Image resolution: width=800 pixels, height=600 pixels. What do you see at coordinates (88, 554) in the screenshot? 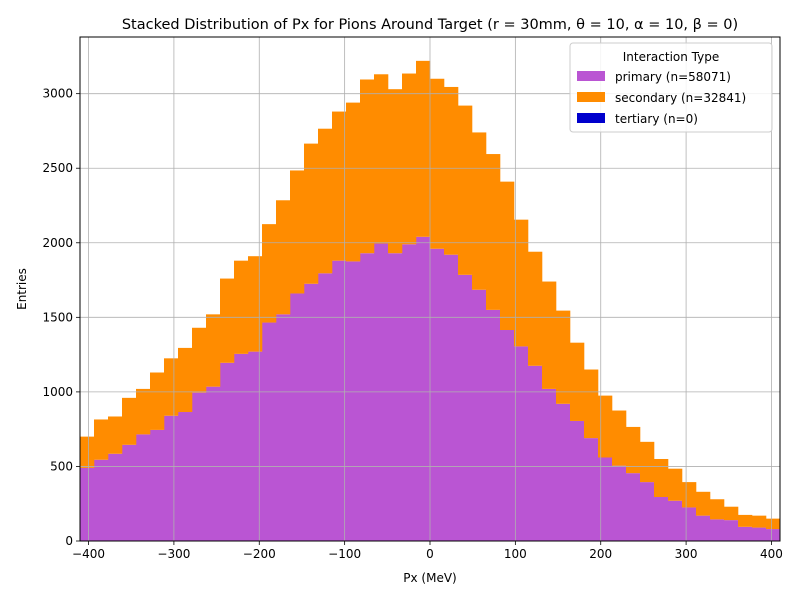
I see `x-tick-label: −400` at bounding box center [88, 554].